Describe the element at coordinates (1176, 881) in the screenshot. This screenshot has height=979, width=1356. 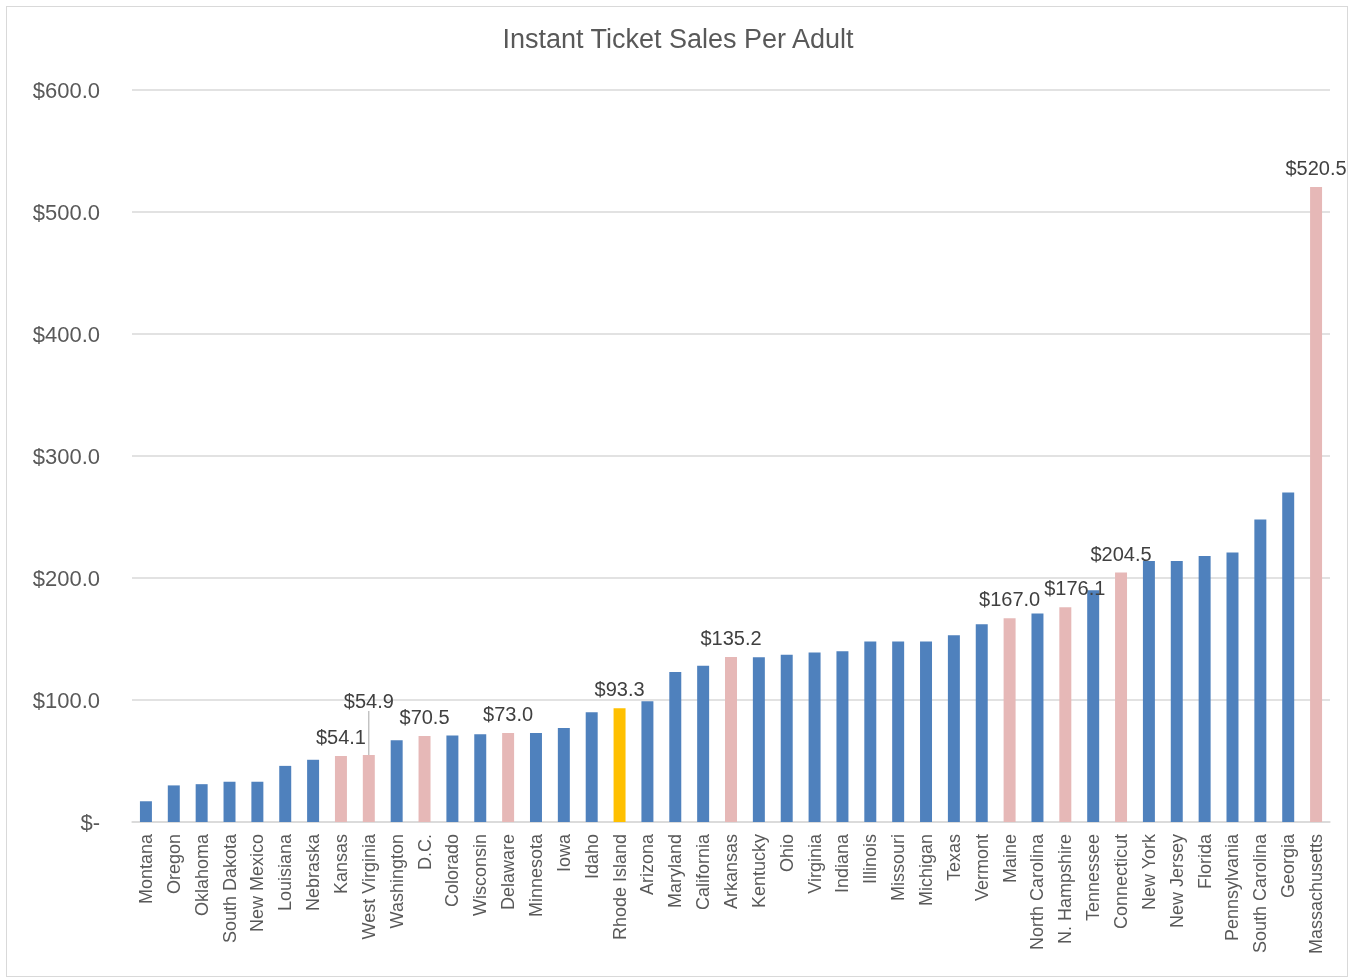
I see `x-tick-label: New Jersey` at that location.